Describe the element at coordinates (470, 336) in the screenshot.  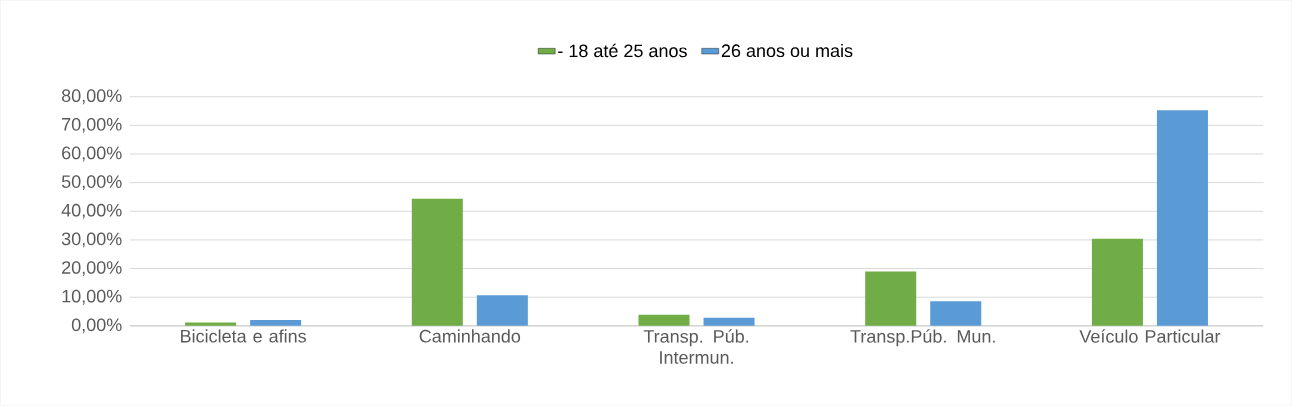
I see `x-tick-label: Caminhando` at that location.